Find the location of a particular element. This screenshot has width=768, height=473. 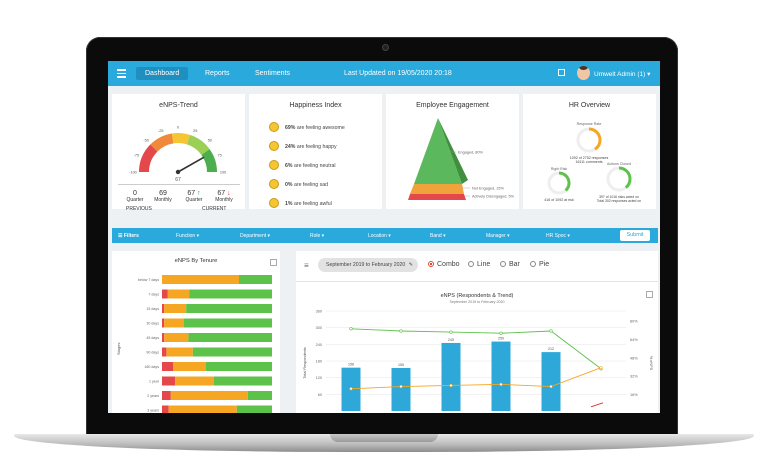

gauge-value: 67 is located at coordinates (178, 180).